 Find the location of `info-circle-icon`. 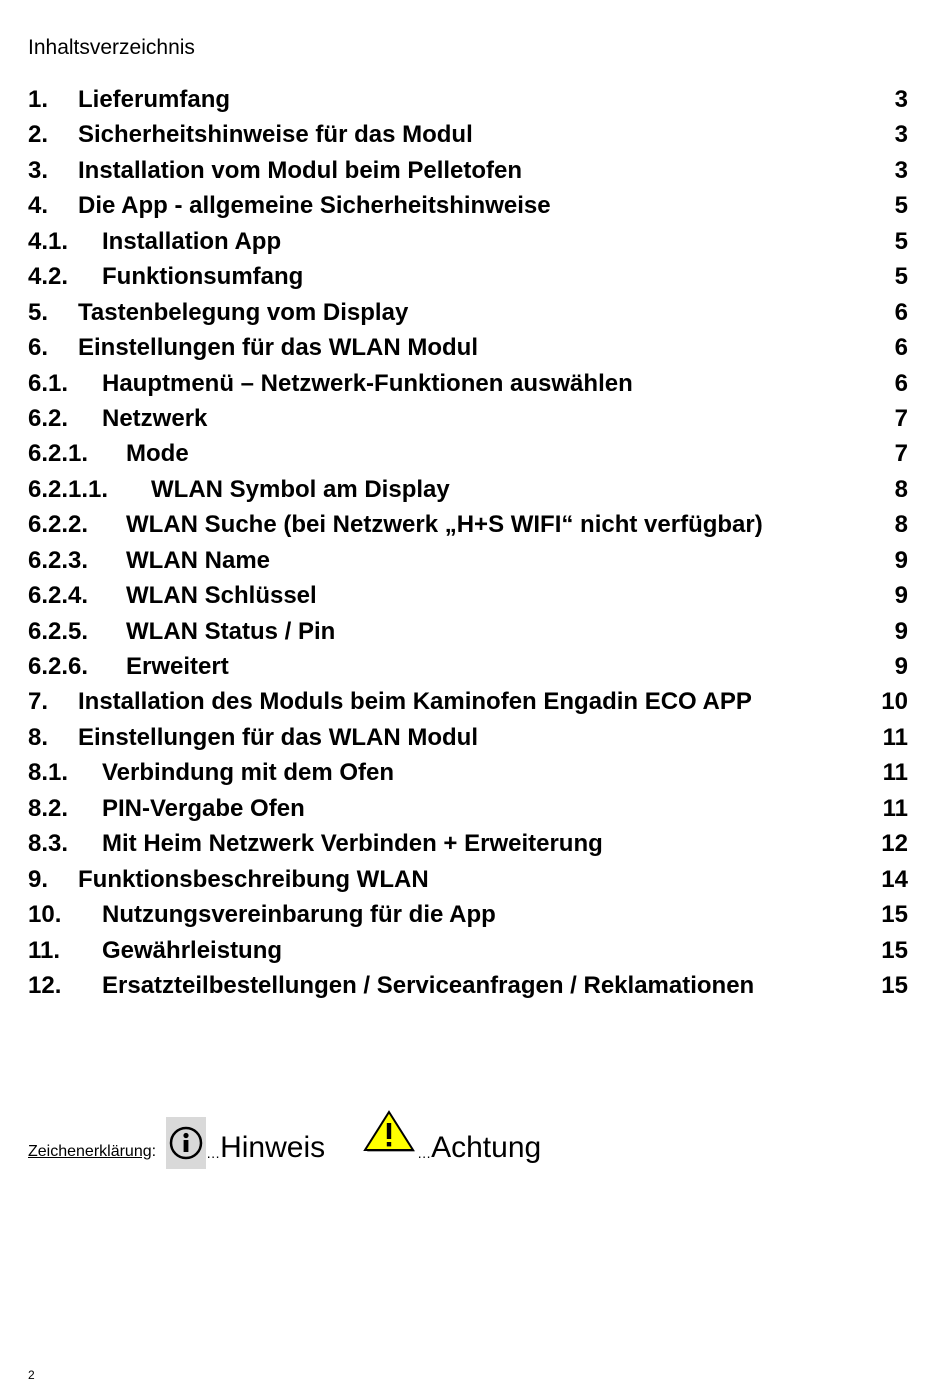

info-circle-icon is located at coordinates (186, 1143).